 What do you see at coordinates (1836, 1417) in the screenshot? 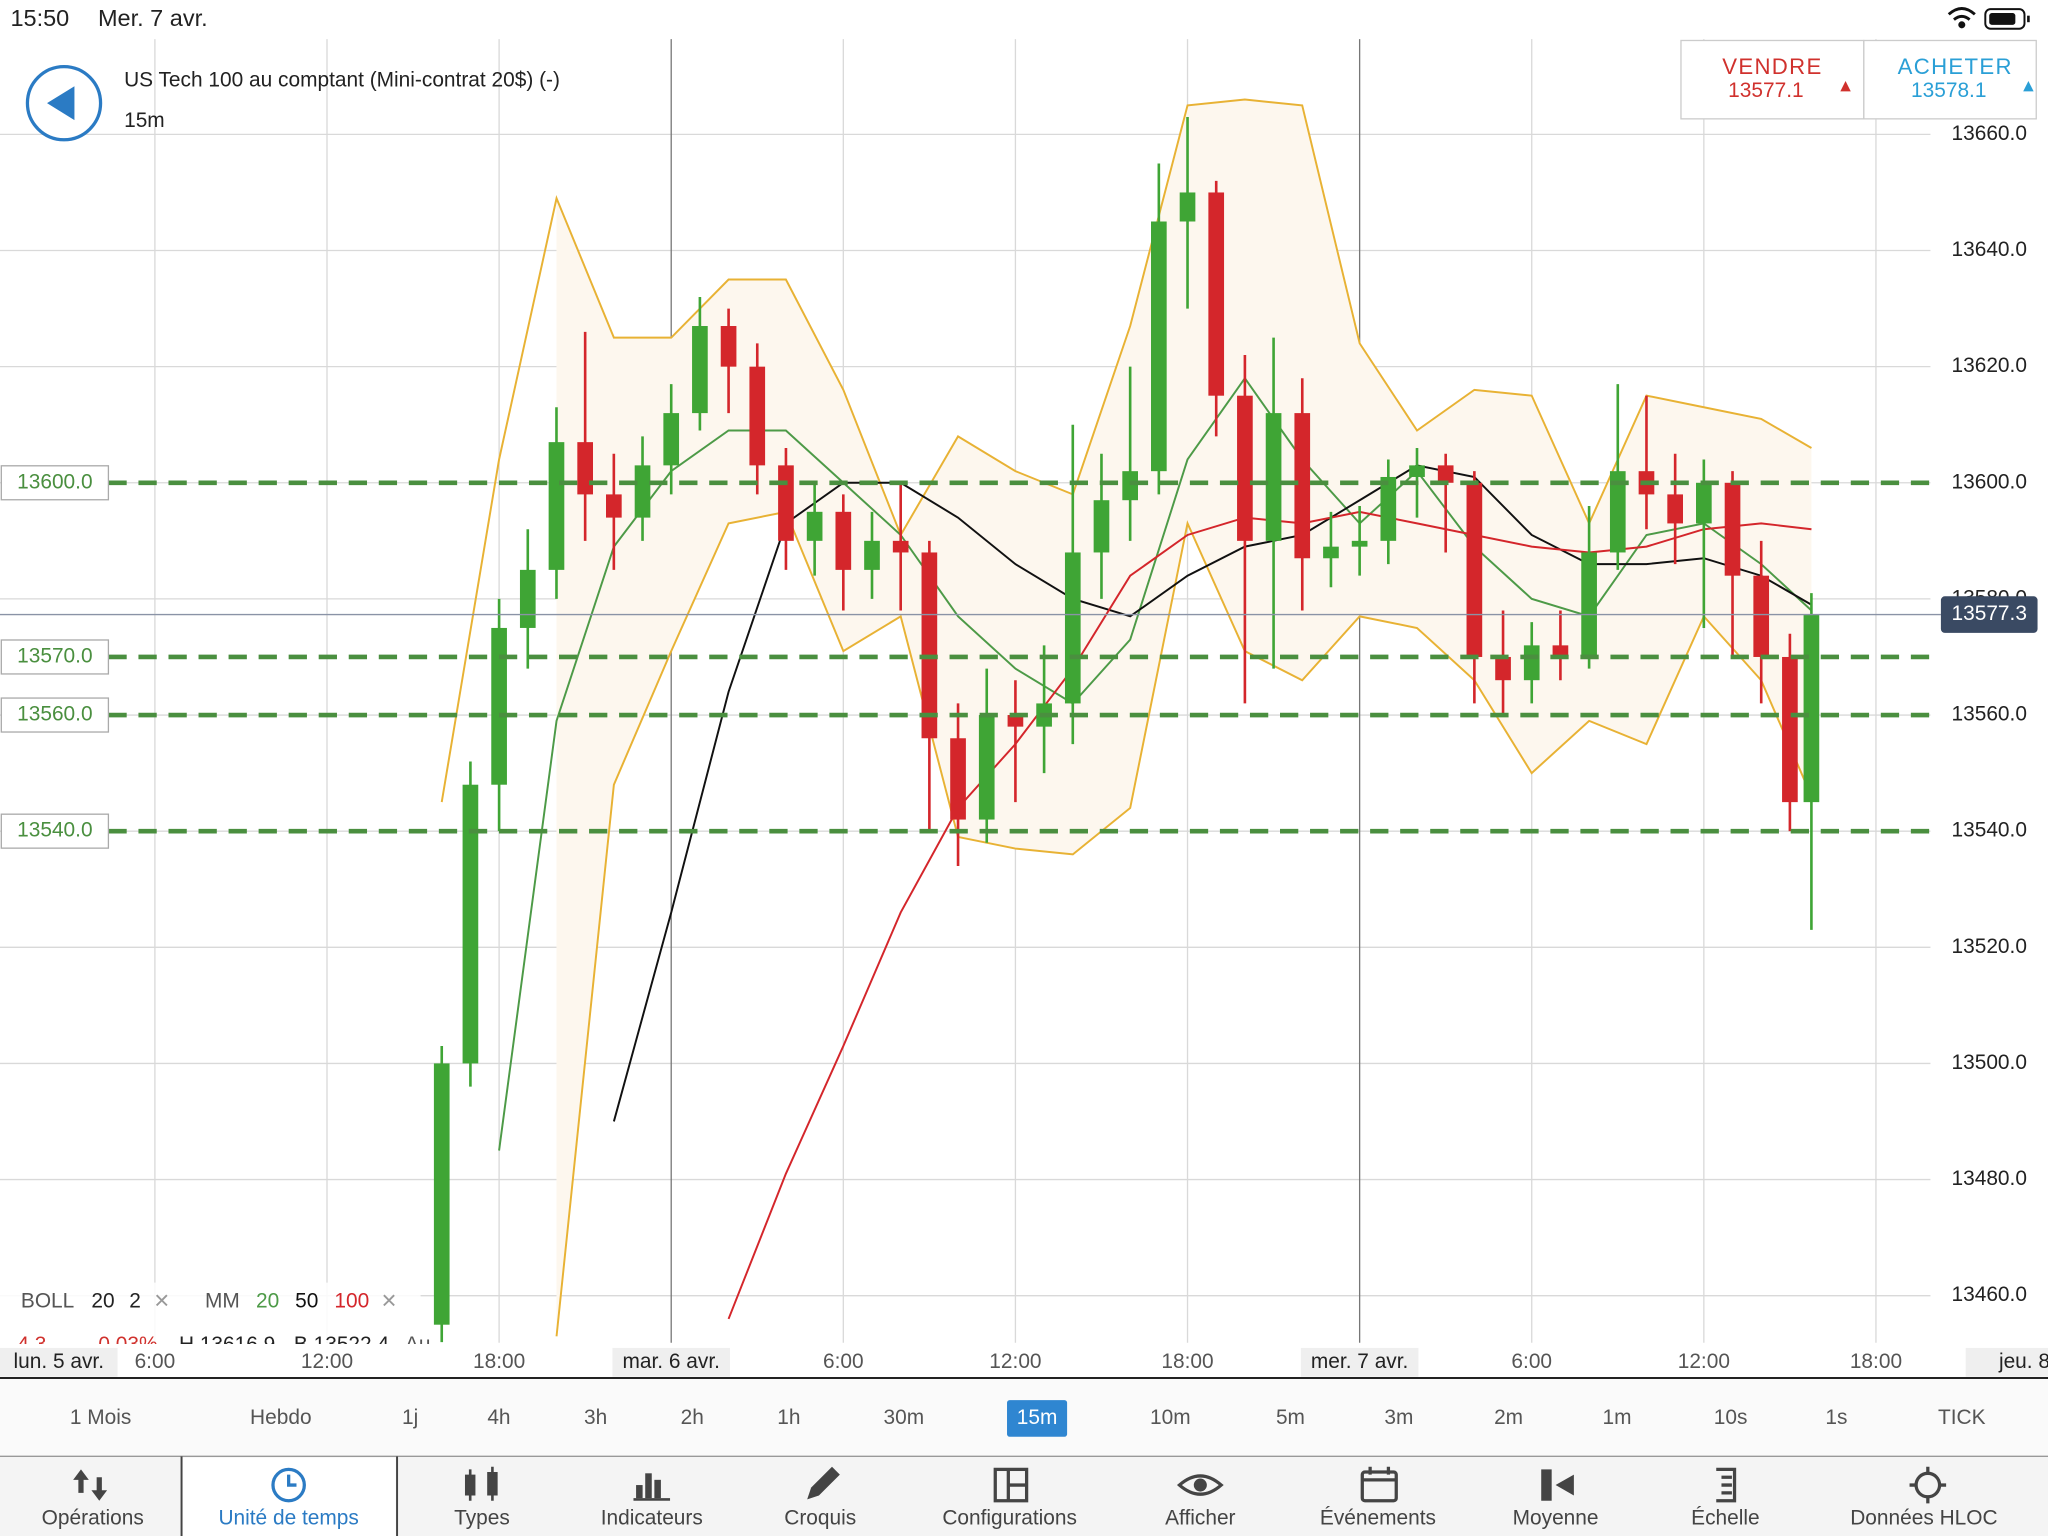
I see `timeframe-option: 1s` at bounding box center [1836, 1417].